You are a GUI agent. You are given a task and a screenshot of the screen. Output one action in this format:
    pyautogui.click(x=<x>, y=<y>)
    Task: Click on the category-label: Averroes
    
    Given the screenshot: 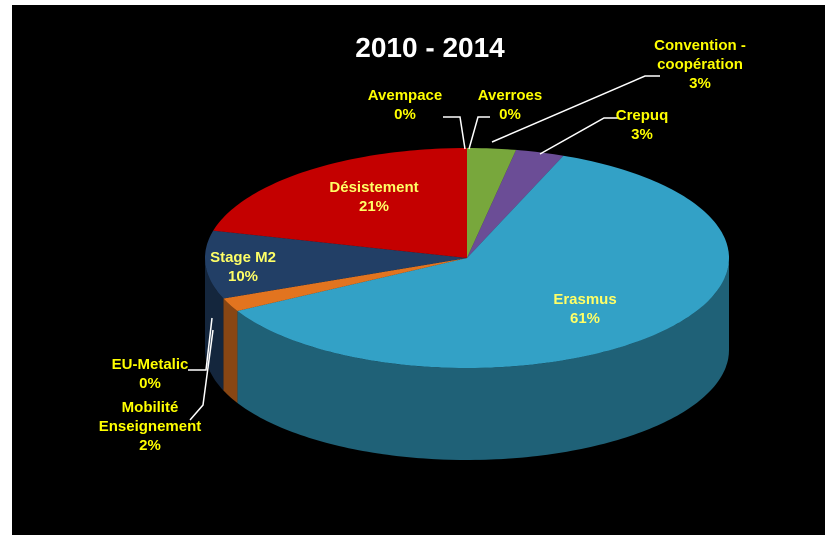 What is the action you would take?
    pyautogui.click(x=510, y=95)
    